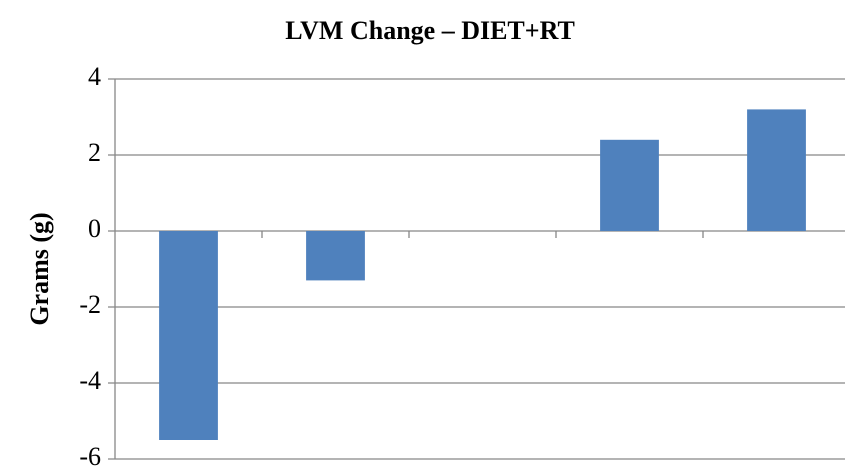 This screenshot has height=476, width=845. Describe the element at coordinates (39, 268) in the screenshot. I see `y-axis-label: Grams (g)` at that location.